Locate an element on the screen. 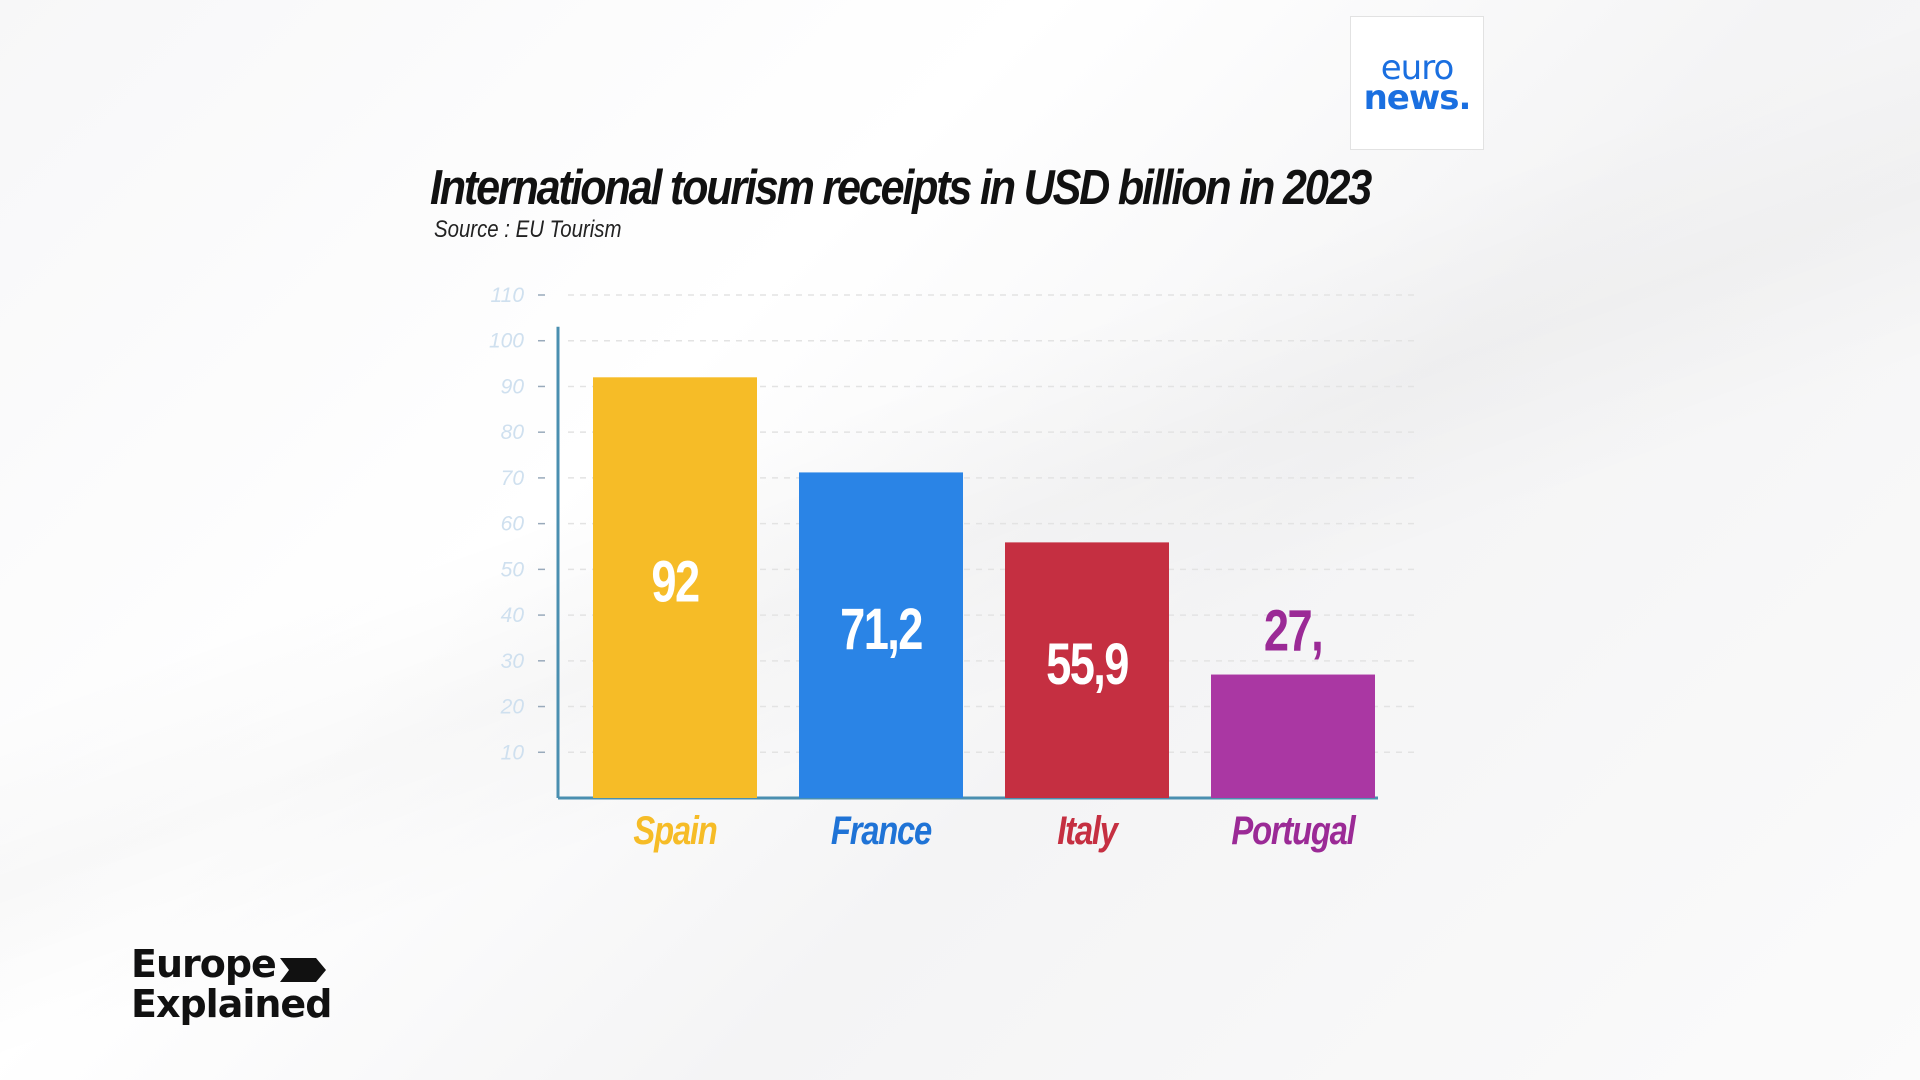  brand-line1: Europe is located at coordinates (204, 964).